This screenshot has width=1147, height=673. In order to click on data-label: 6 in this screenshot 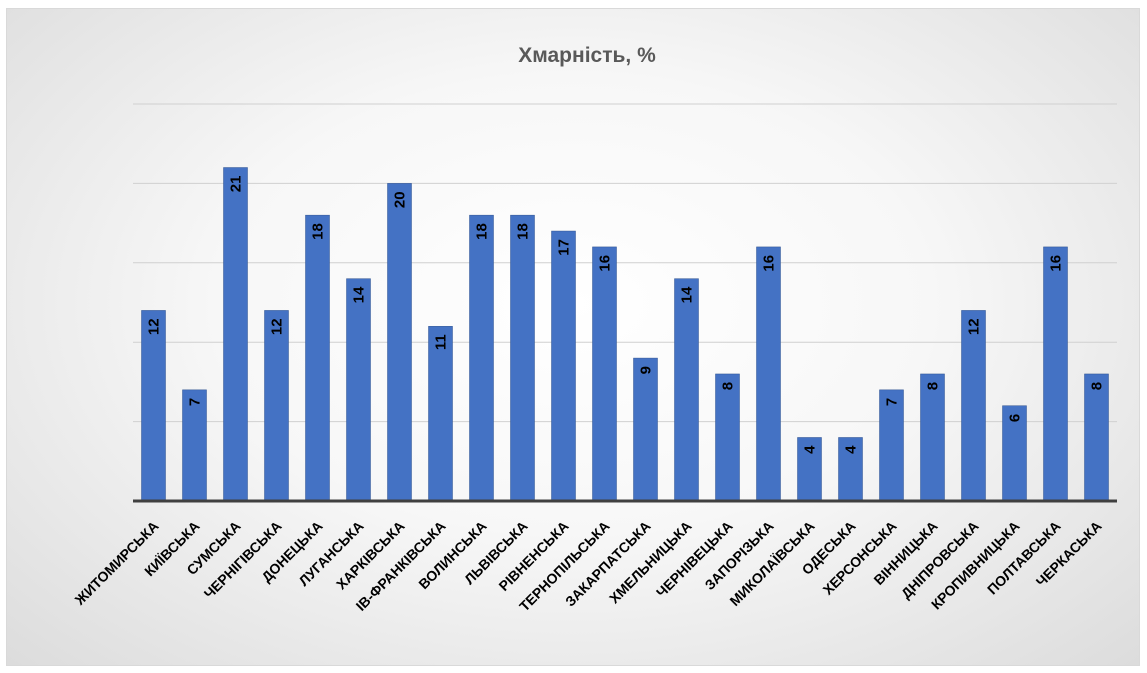, I will do `click(1015, 418)`.